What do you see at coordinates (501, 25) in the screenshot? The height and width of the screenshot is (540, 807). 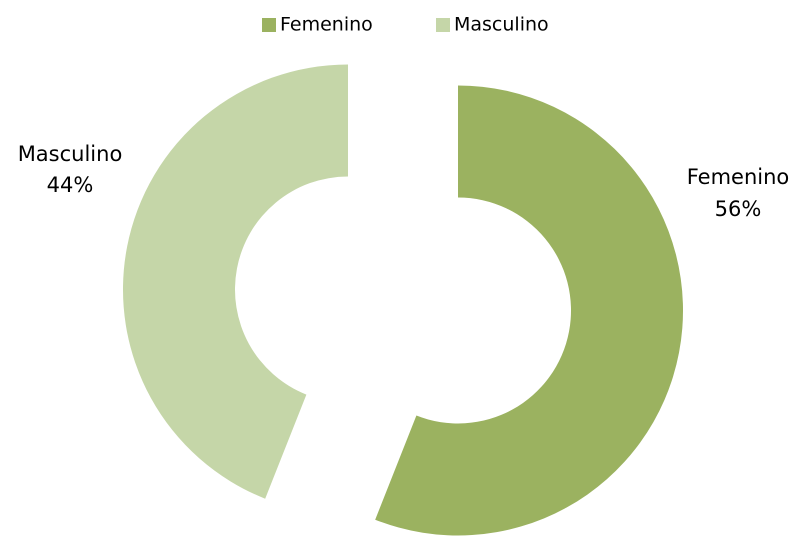 I see `legend-label: Masculino` at bounding box center [501, 25].